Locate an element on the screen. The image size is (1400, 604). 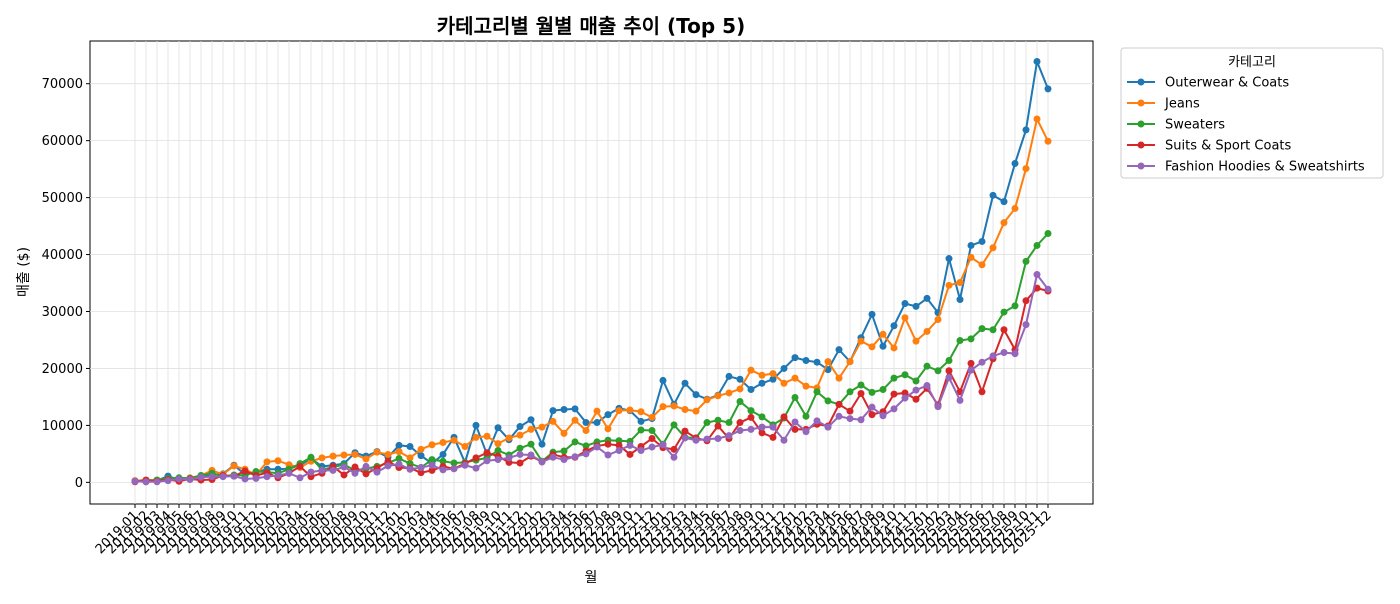
y-tick-label: 10000 is located at coordinates (62, 426).